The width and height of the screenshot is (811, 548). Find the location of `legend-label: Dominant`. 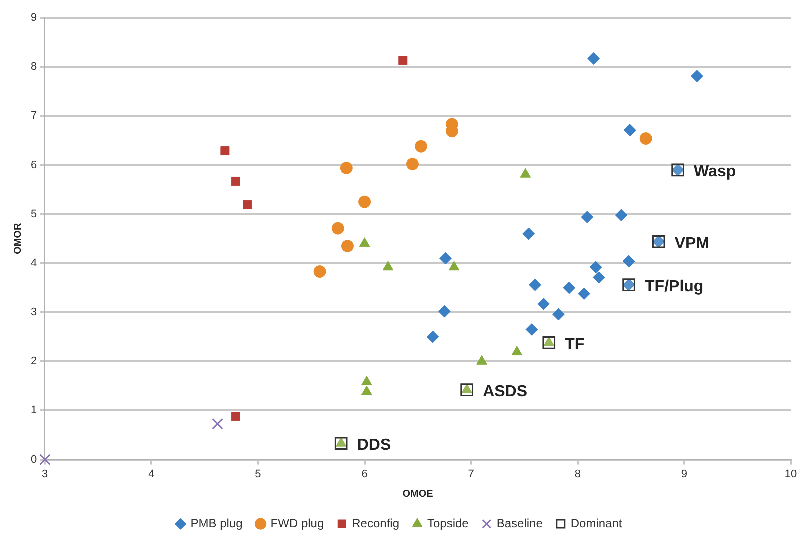

legend-label: Dominant is located at coordinates (596, 523).